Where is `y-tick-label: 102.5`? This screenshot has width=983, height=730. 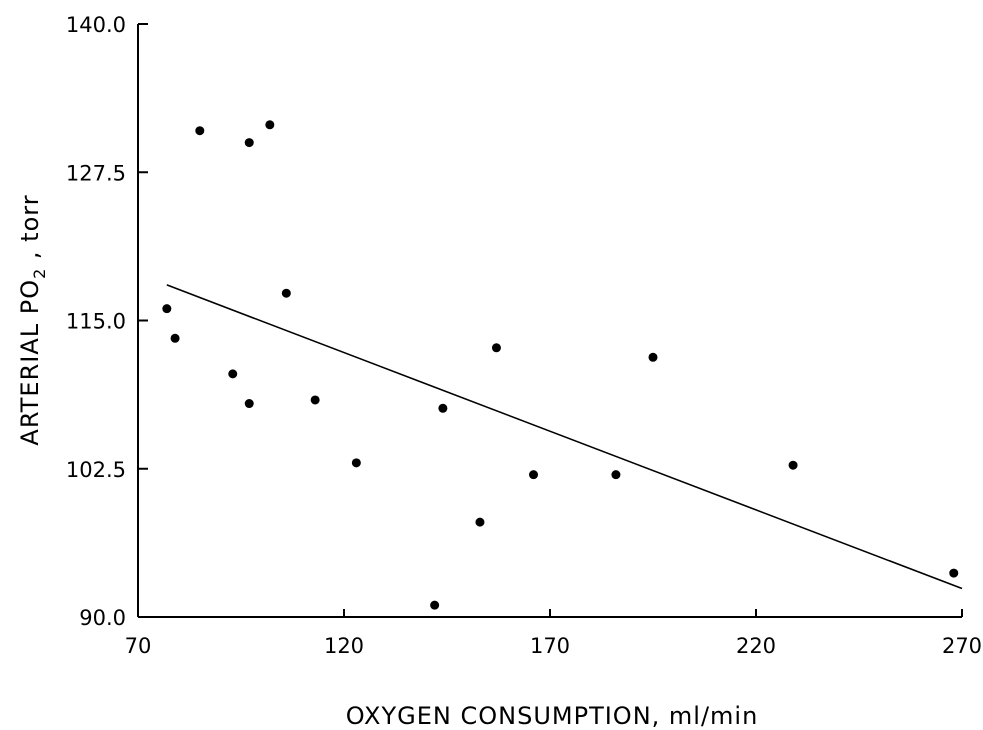
y-tick-label: 102.5 is located at coordinates (96, 470).